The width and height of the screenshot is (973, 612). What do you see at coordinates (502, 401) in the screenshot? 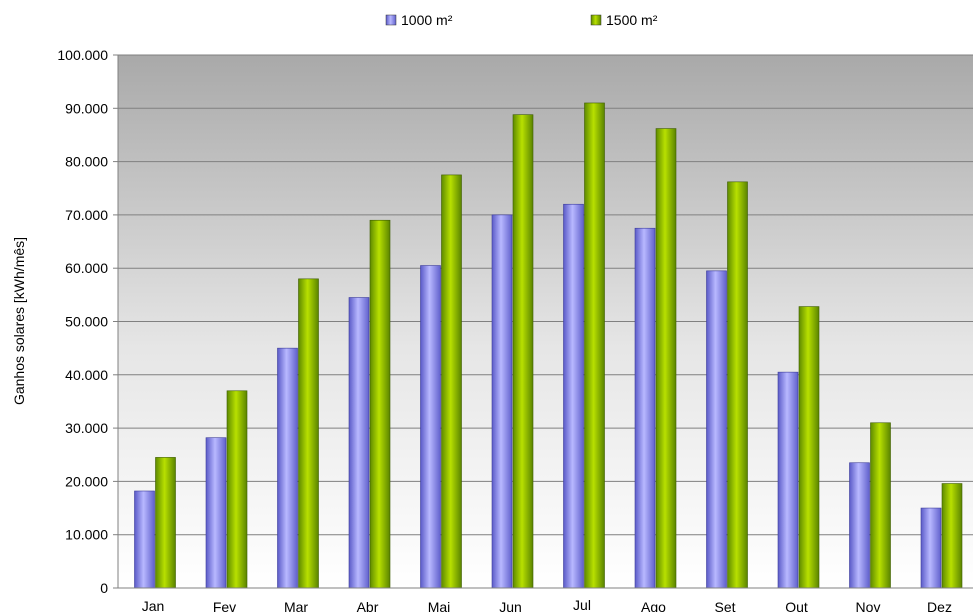
I see `bar-1000-jun` at bounding box center [502, 401].